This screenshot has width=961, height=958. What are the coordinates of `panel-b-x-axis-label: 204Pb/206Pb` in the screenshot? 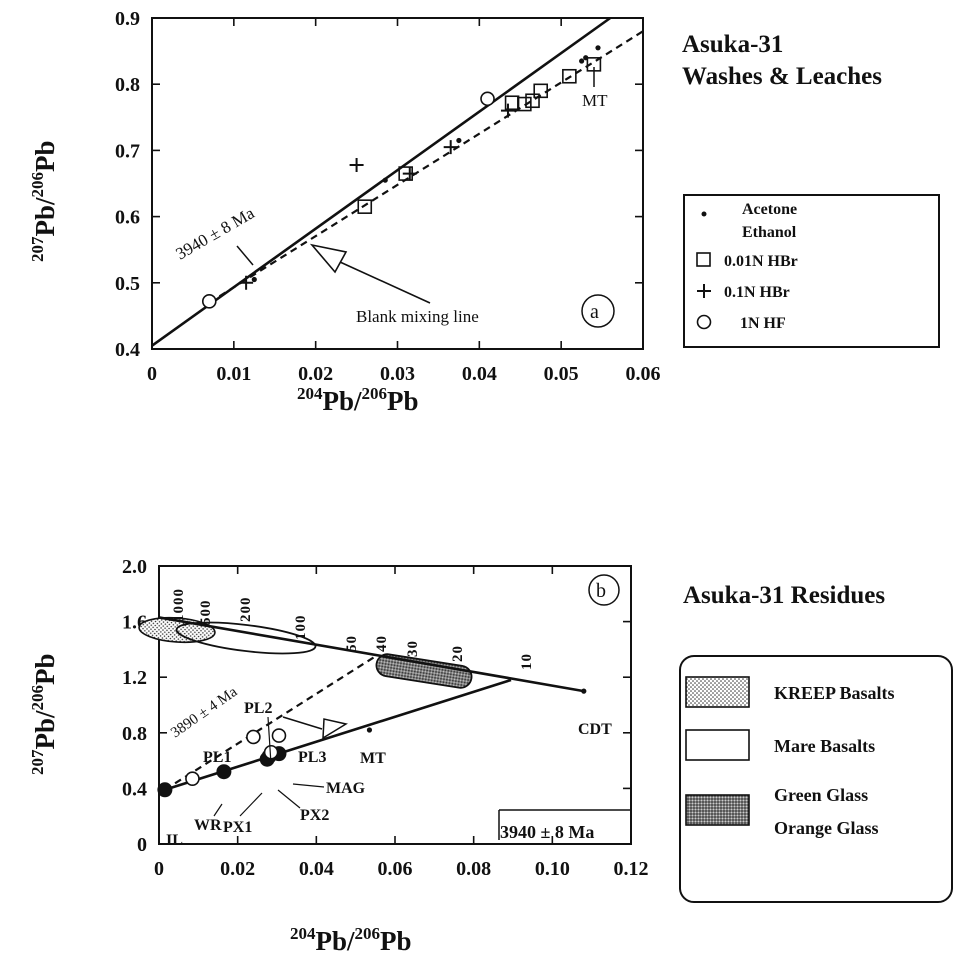 It's located at (351, 940).